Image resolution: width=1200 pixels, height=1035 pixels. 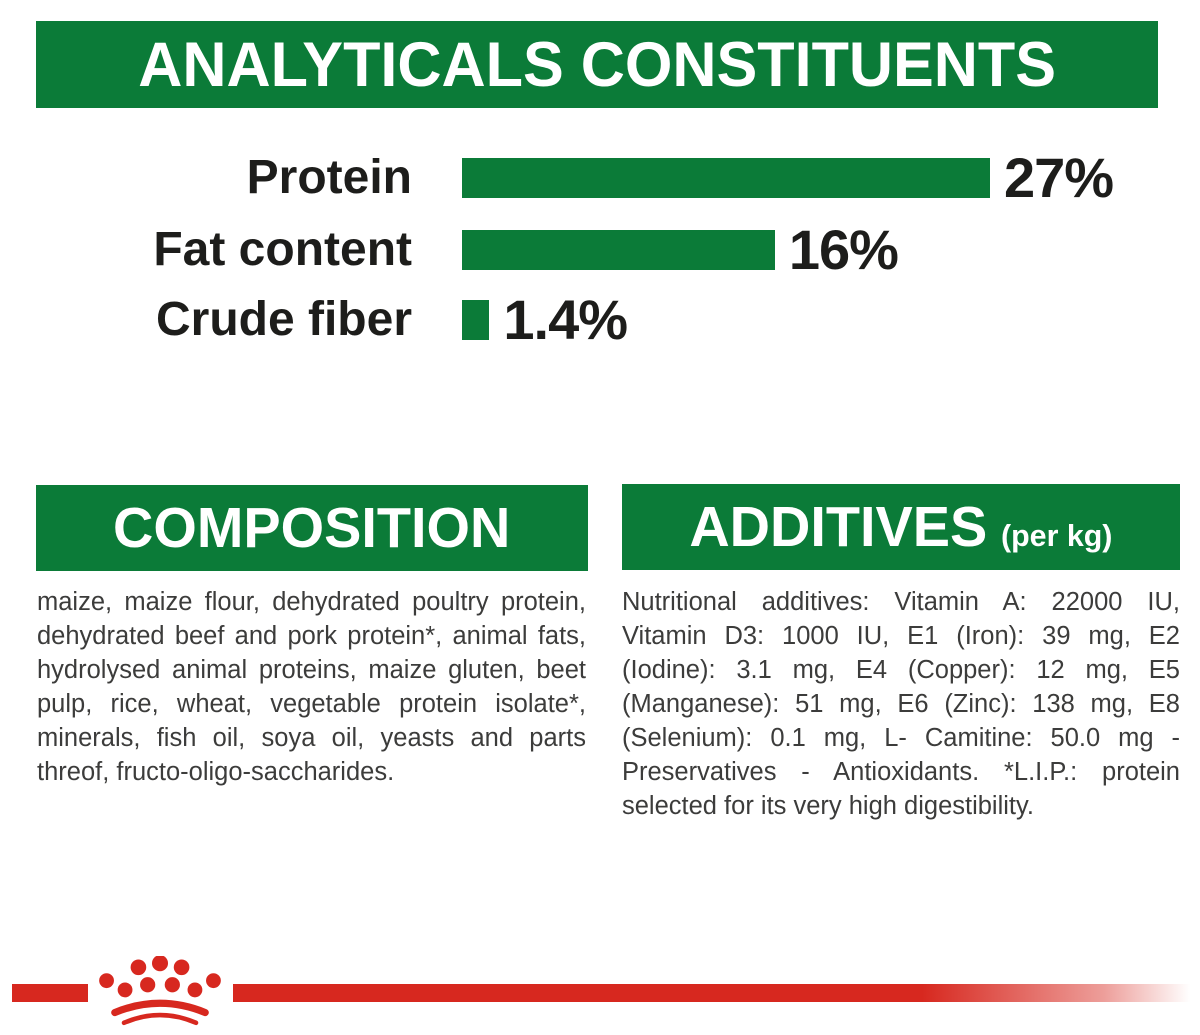 I want to click on chart-category-label: Fat content, so click(x=282, y=249).